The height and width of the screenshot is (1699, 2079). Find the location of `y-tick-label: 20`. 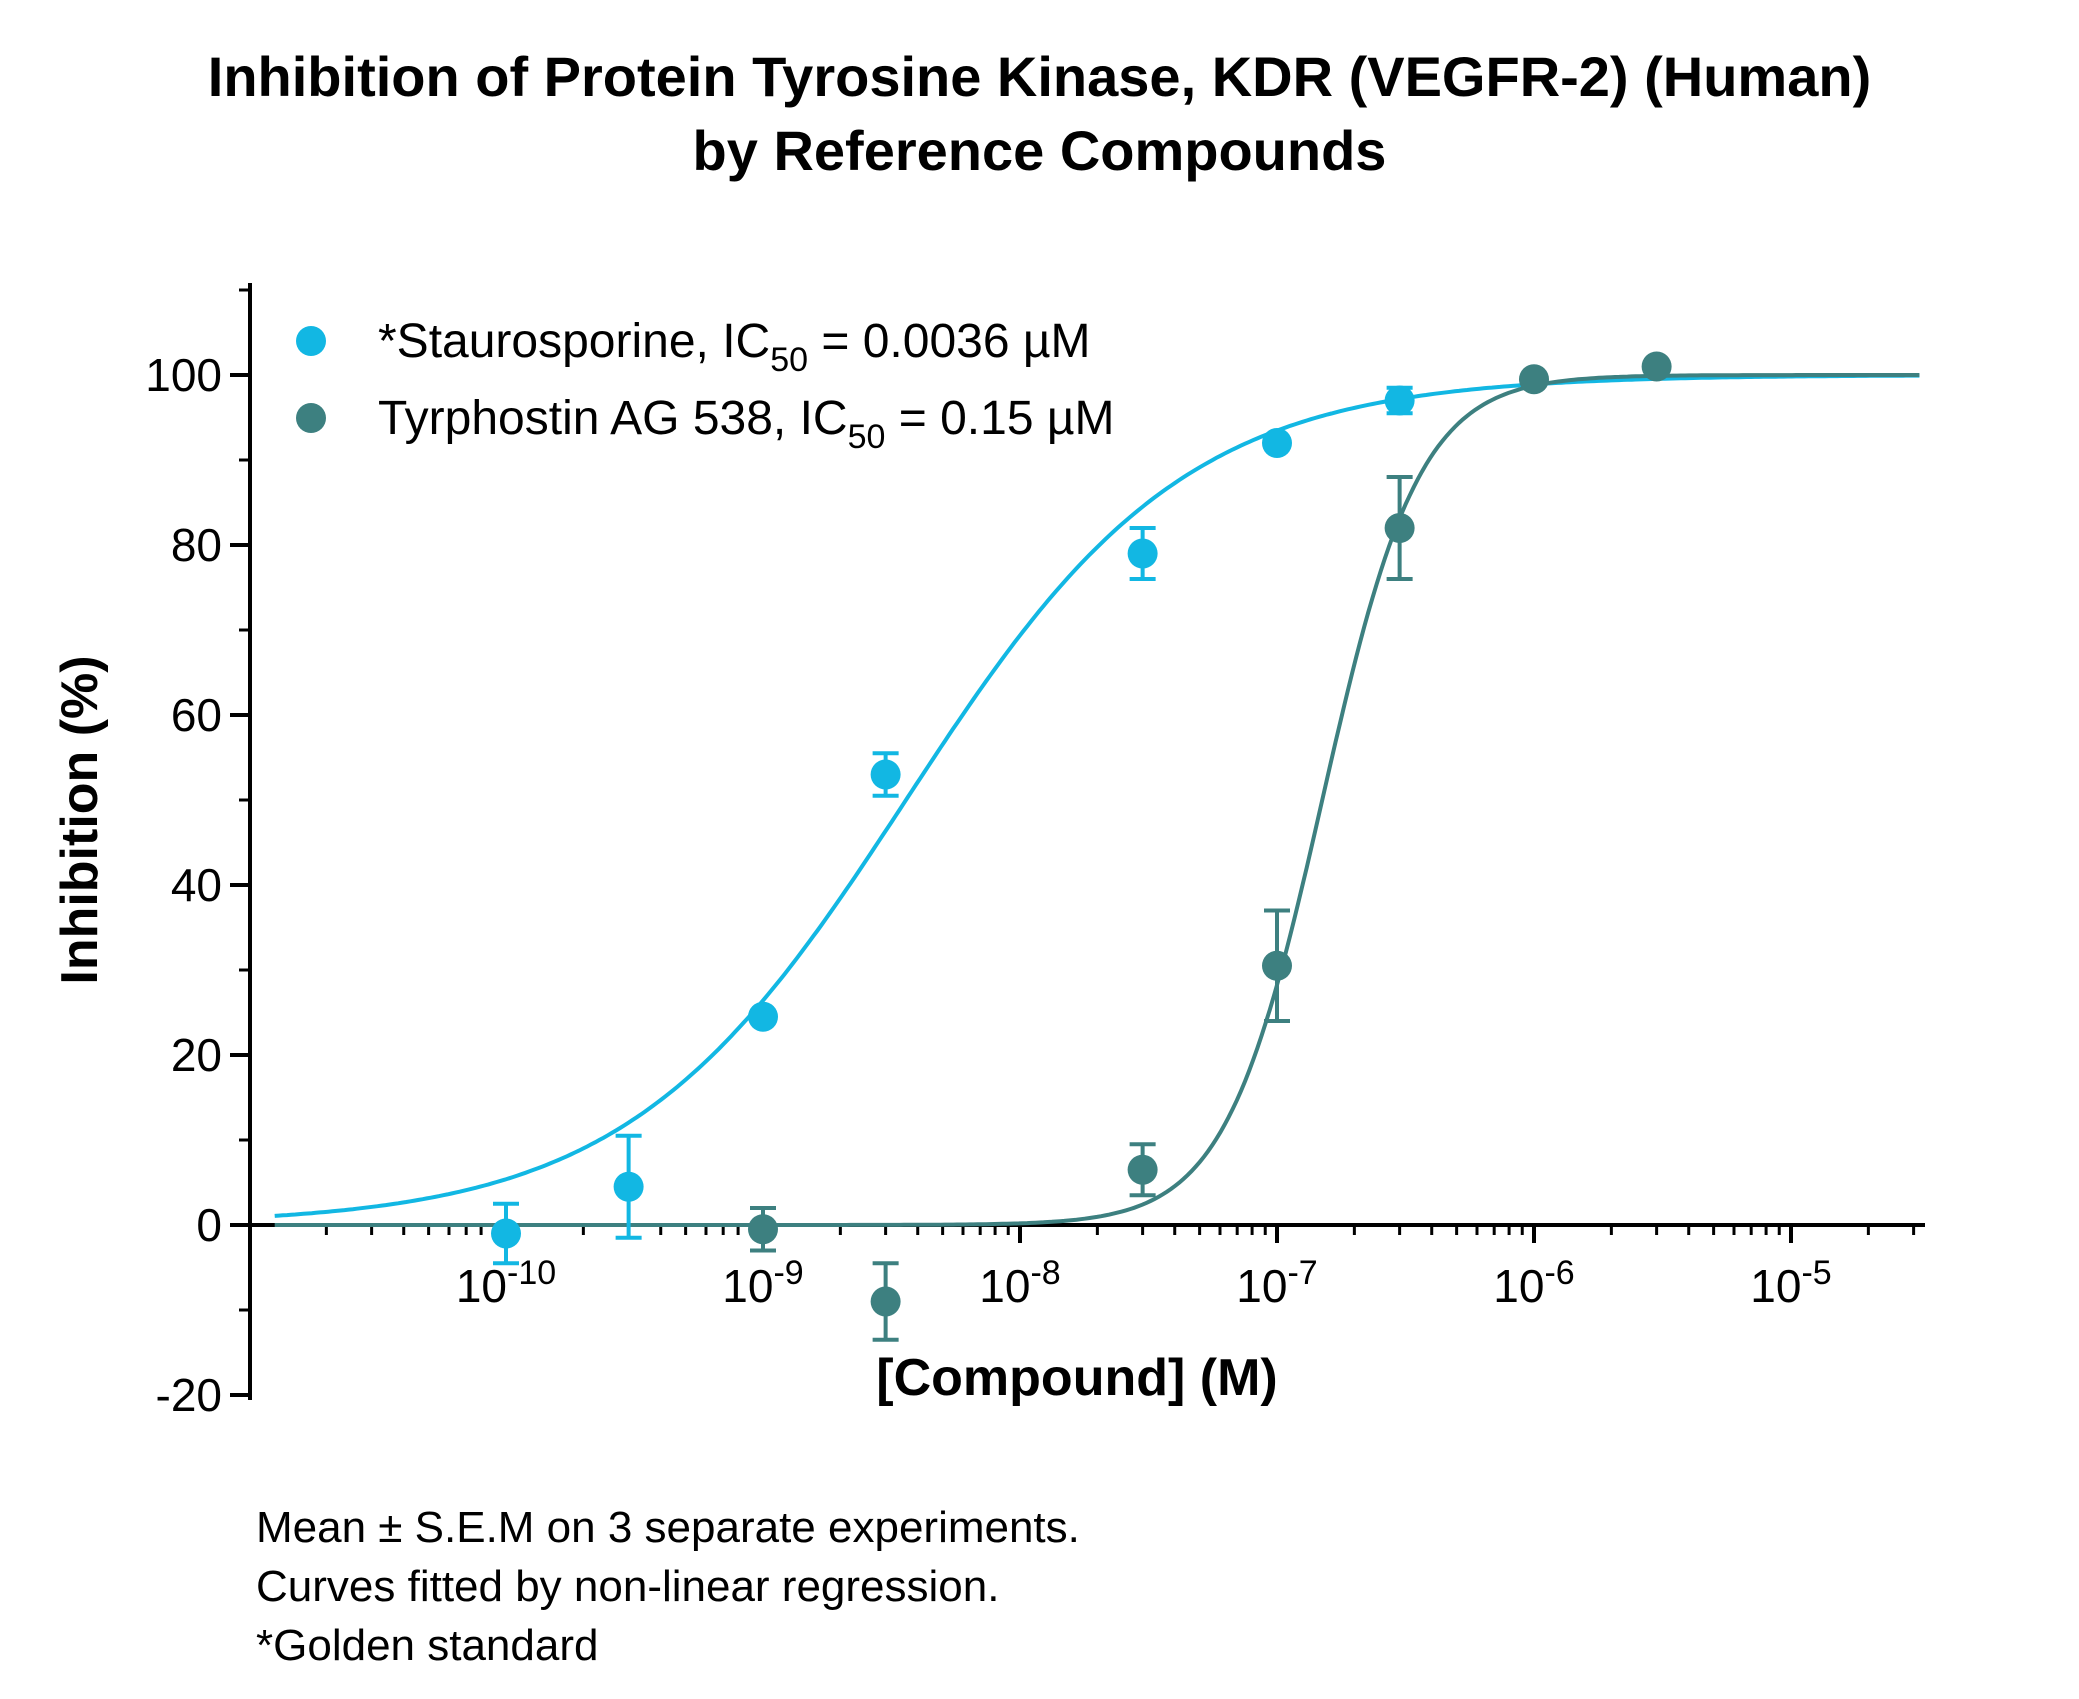

y-tick-label: 20 is located at coordinates (196, 1055).